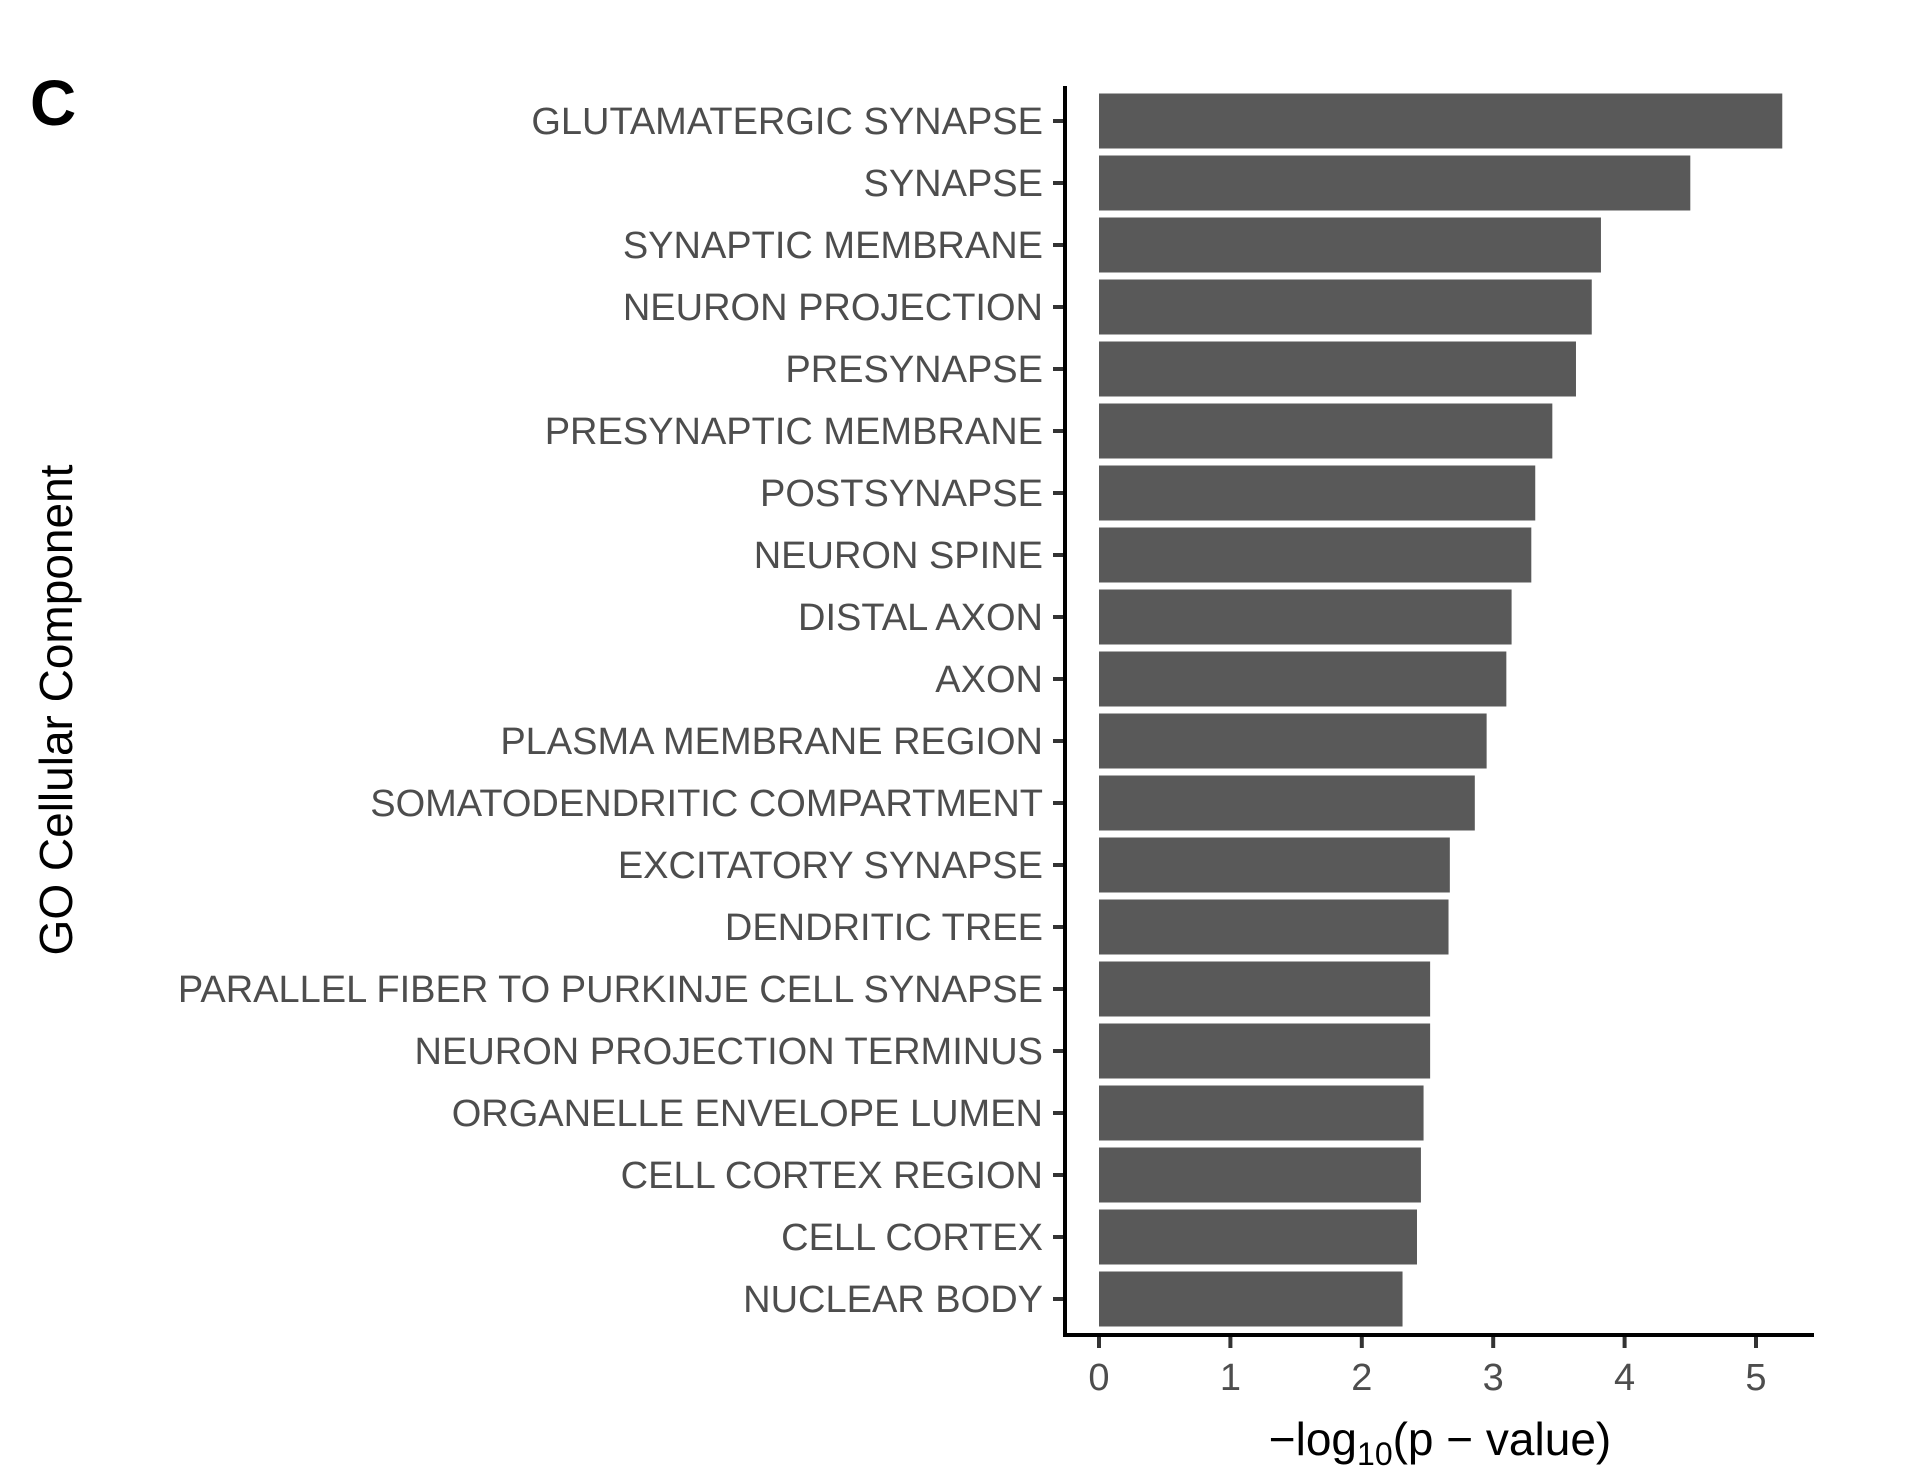 This screenshot has height=1480, width=1928. What do you see at coordinates (1493, 1378) in the screenshot?
I see `x-tick-label: 3` at bounding box center [1493, 1378].